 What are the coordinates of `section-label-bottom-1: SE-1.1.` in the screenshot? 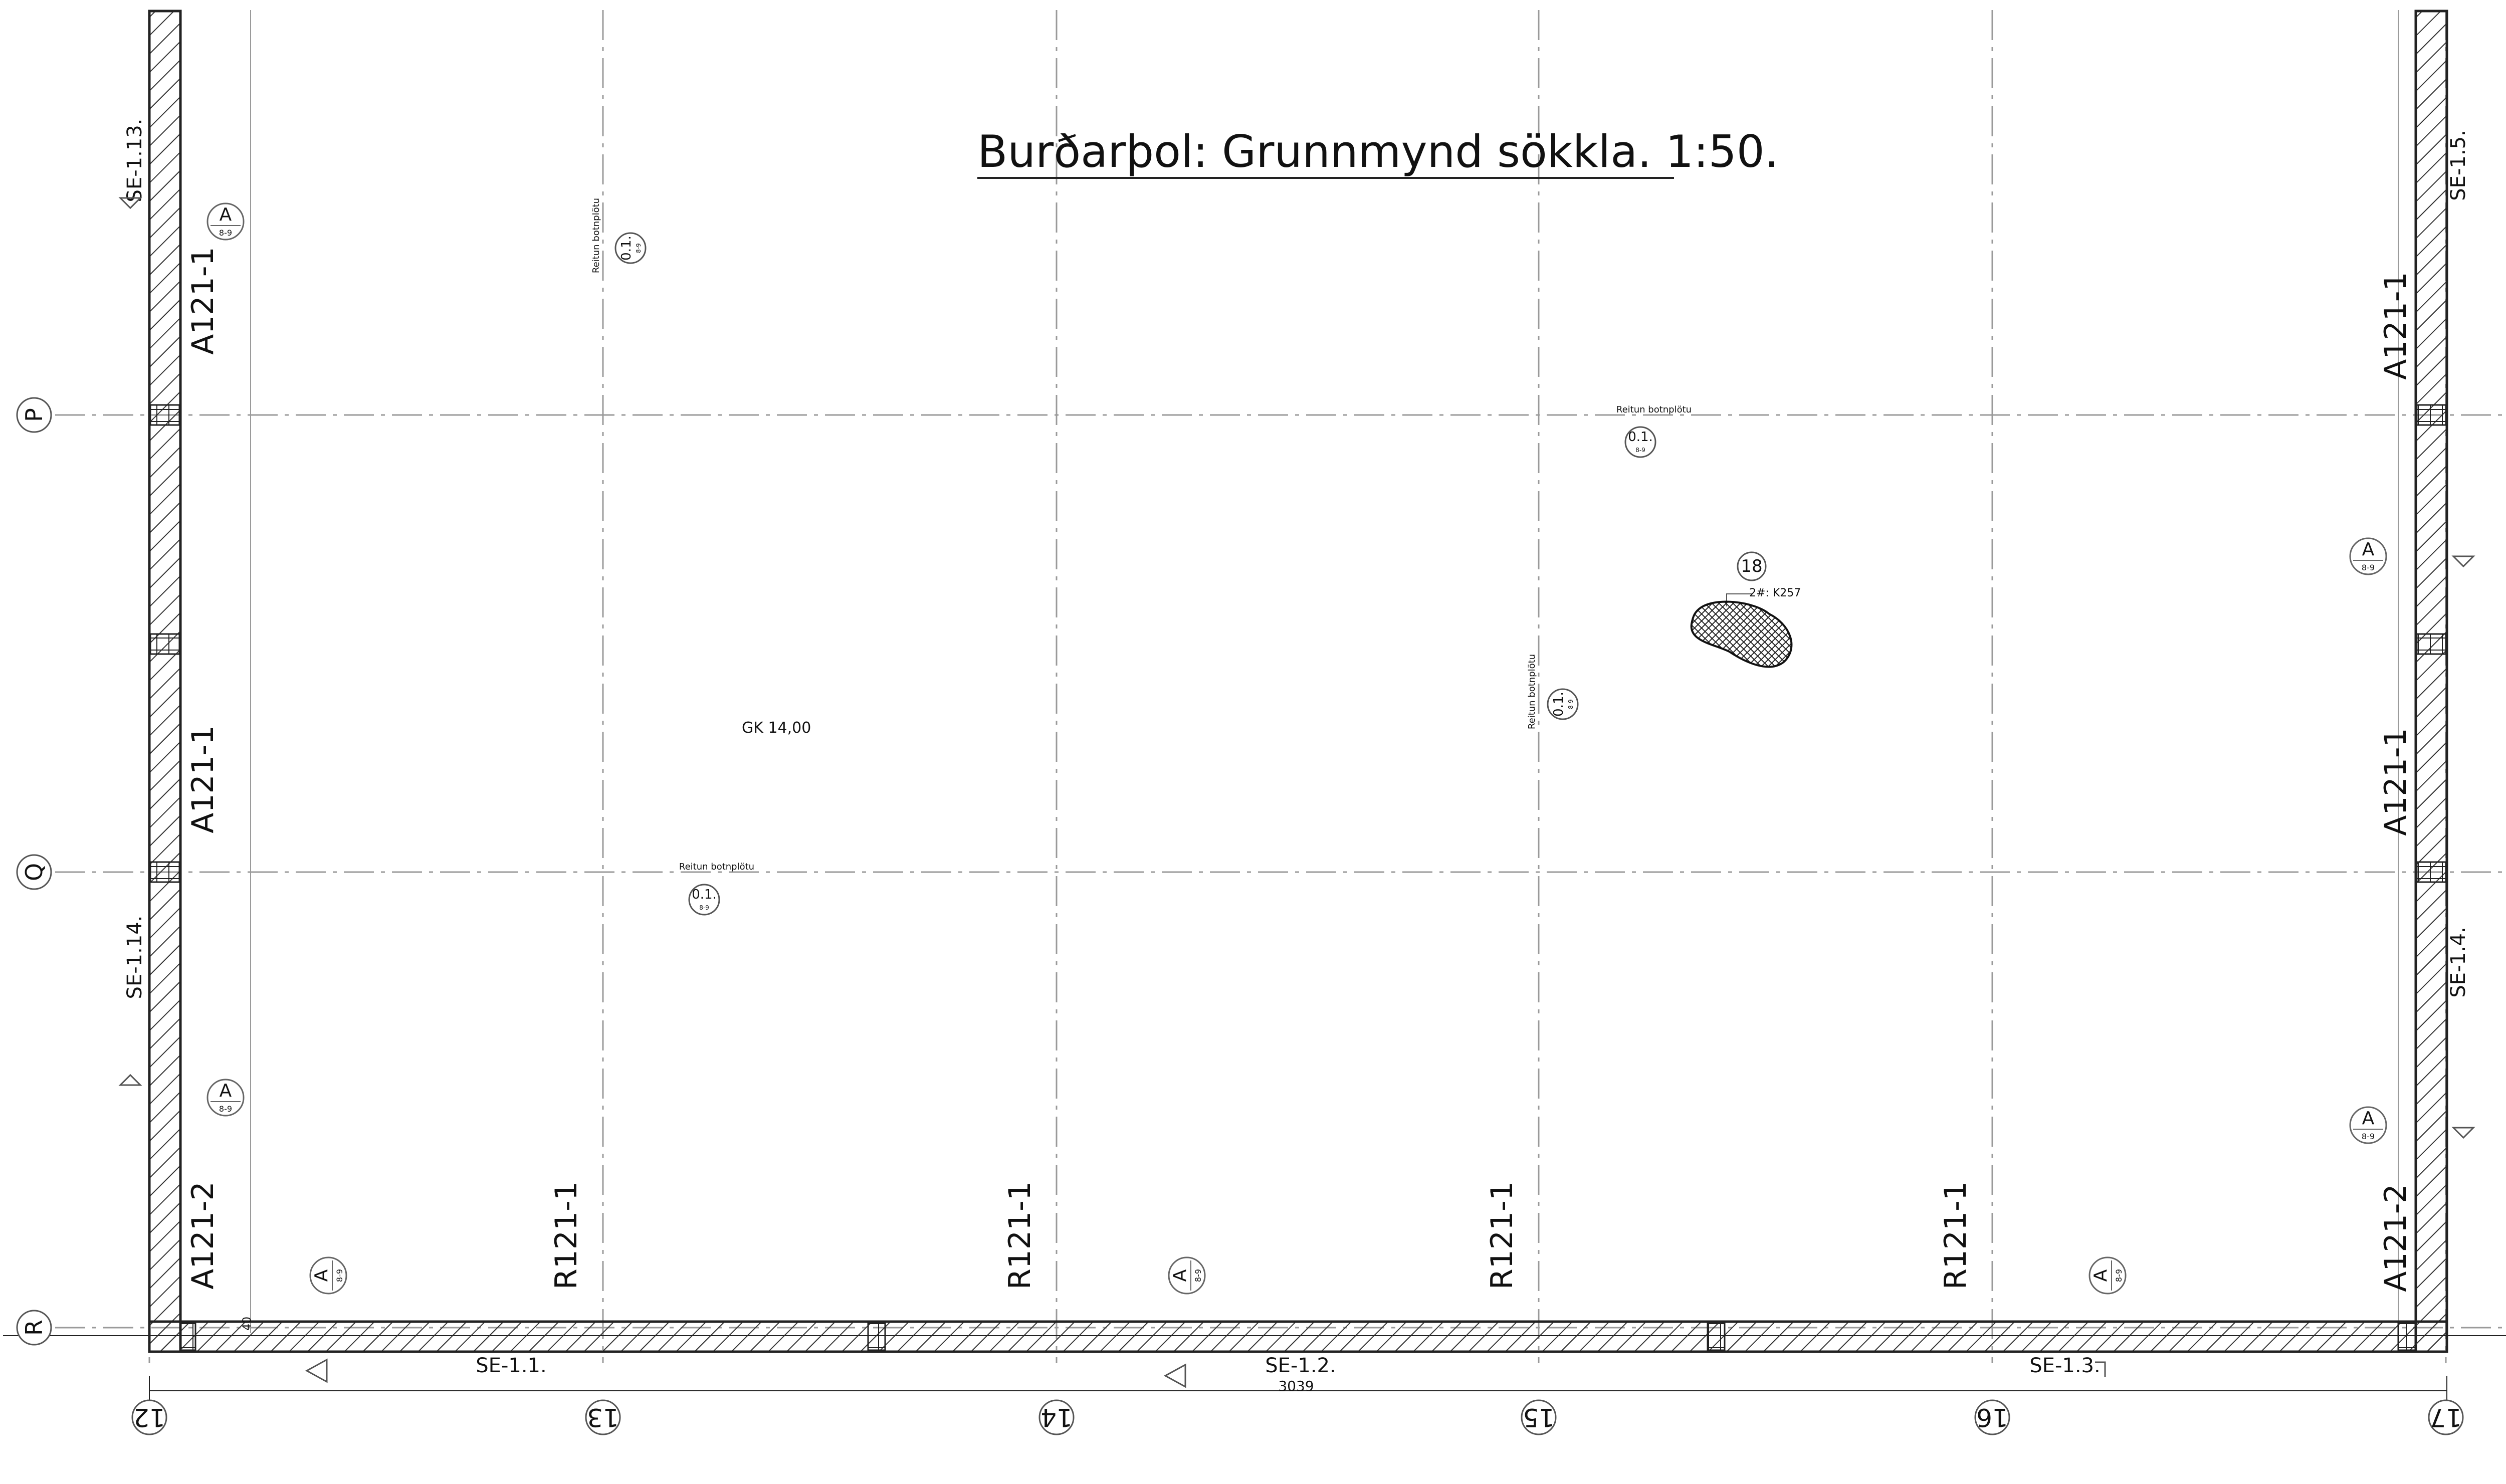 It's located at (511, 1365).